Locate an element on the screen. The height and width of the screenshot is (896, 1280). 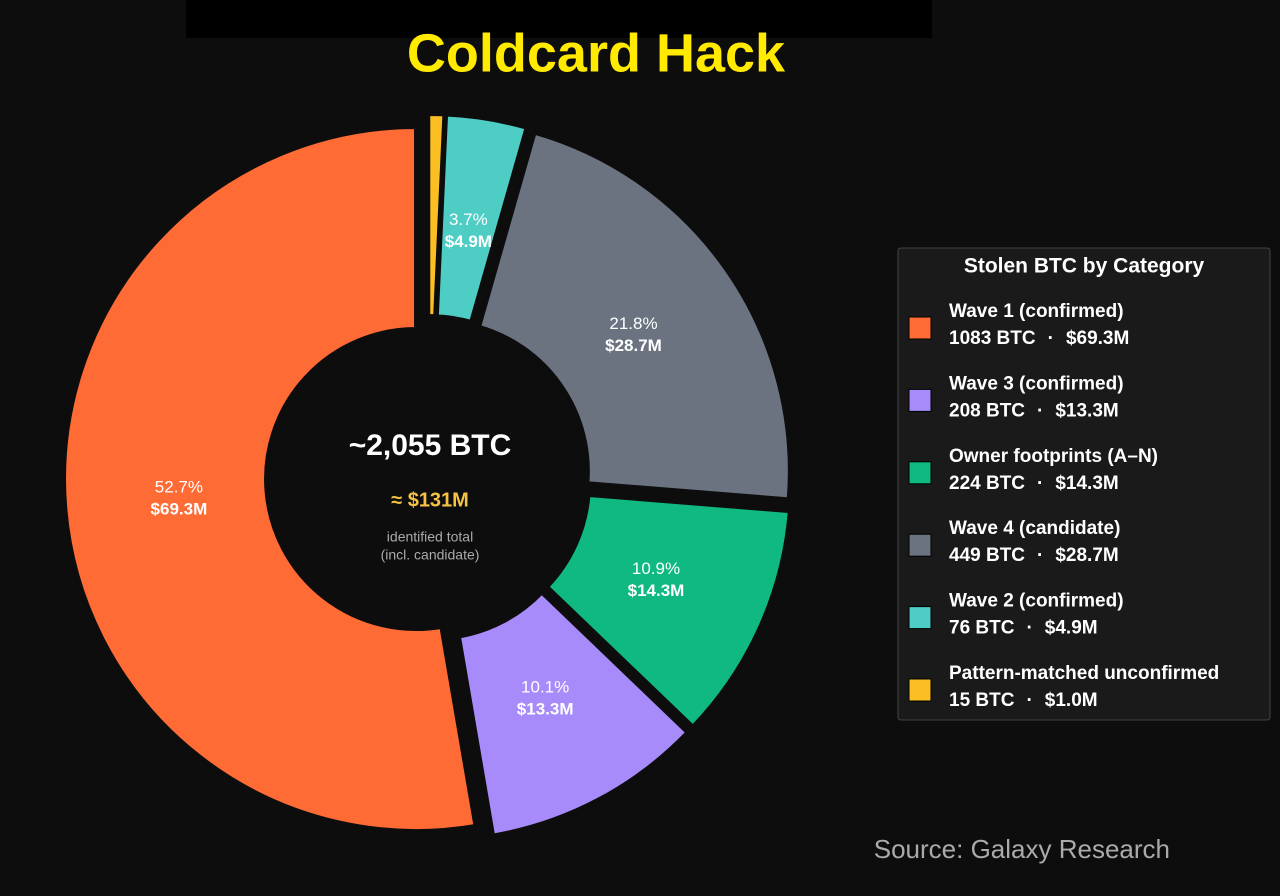
legend-value: 224 BTC · $14.3M is located at coordinates (1034, 483).